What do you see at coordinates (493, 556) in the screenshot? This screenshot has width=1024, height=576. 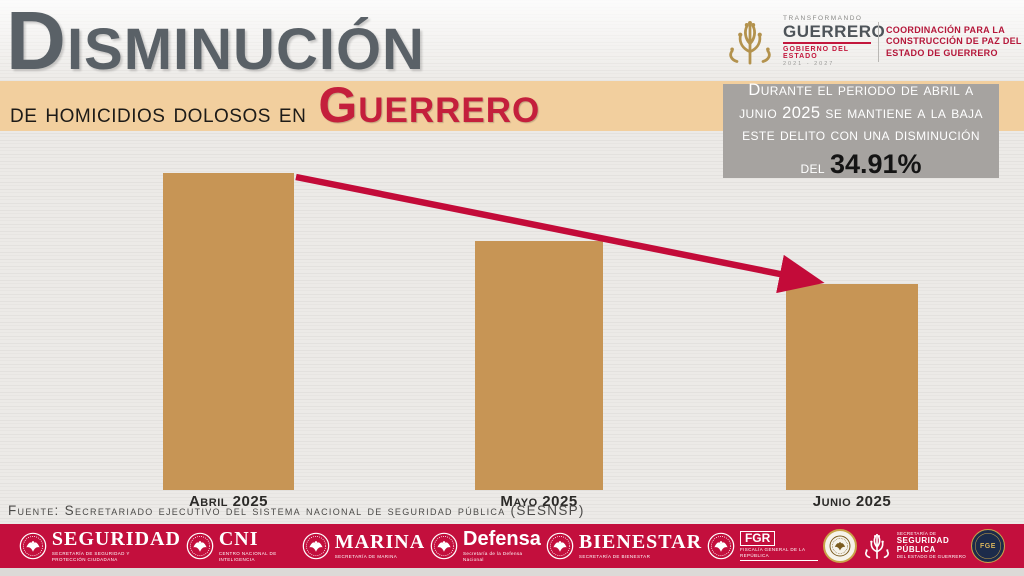 I see `agency-subtitle: Secretaría de la Defensa Nacional` at bounding box center [493, 556].